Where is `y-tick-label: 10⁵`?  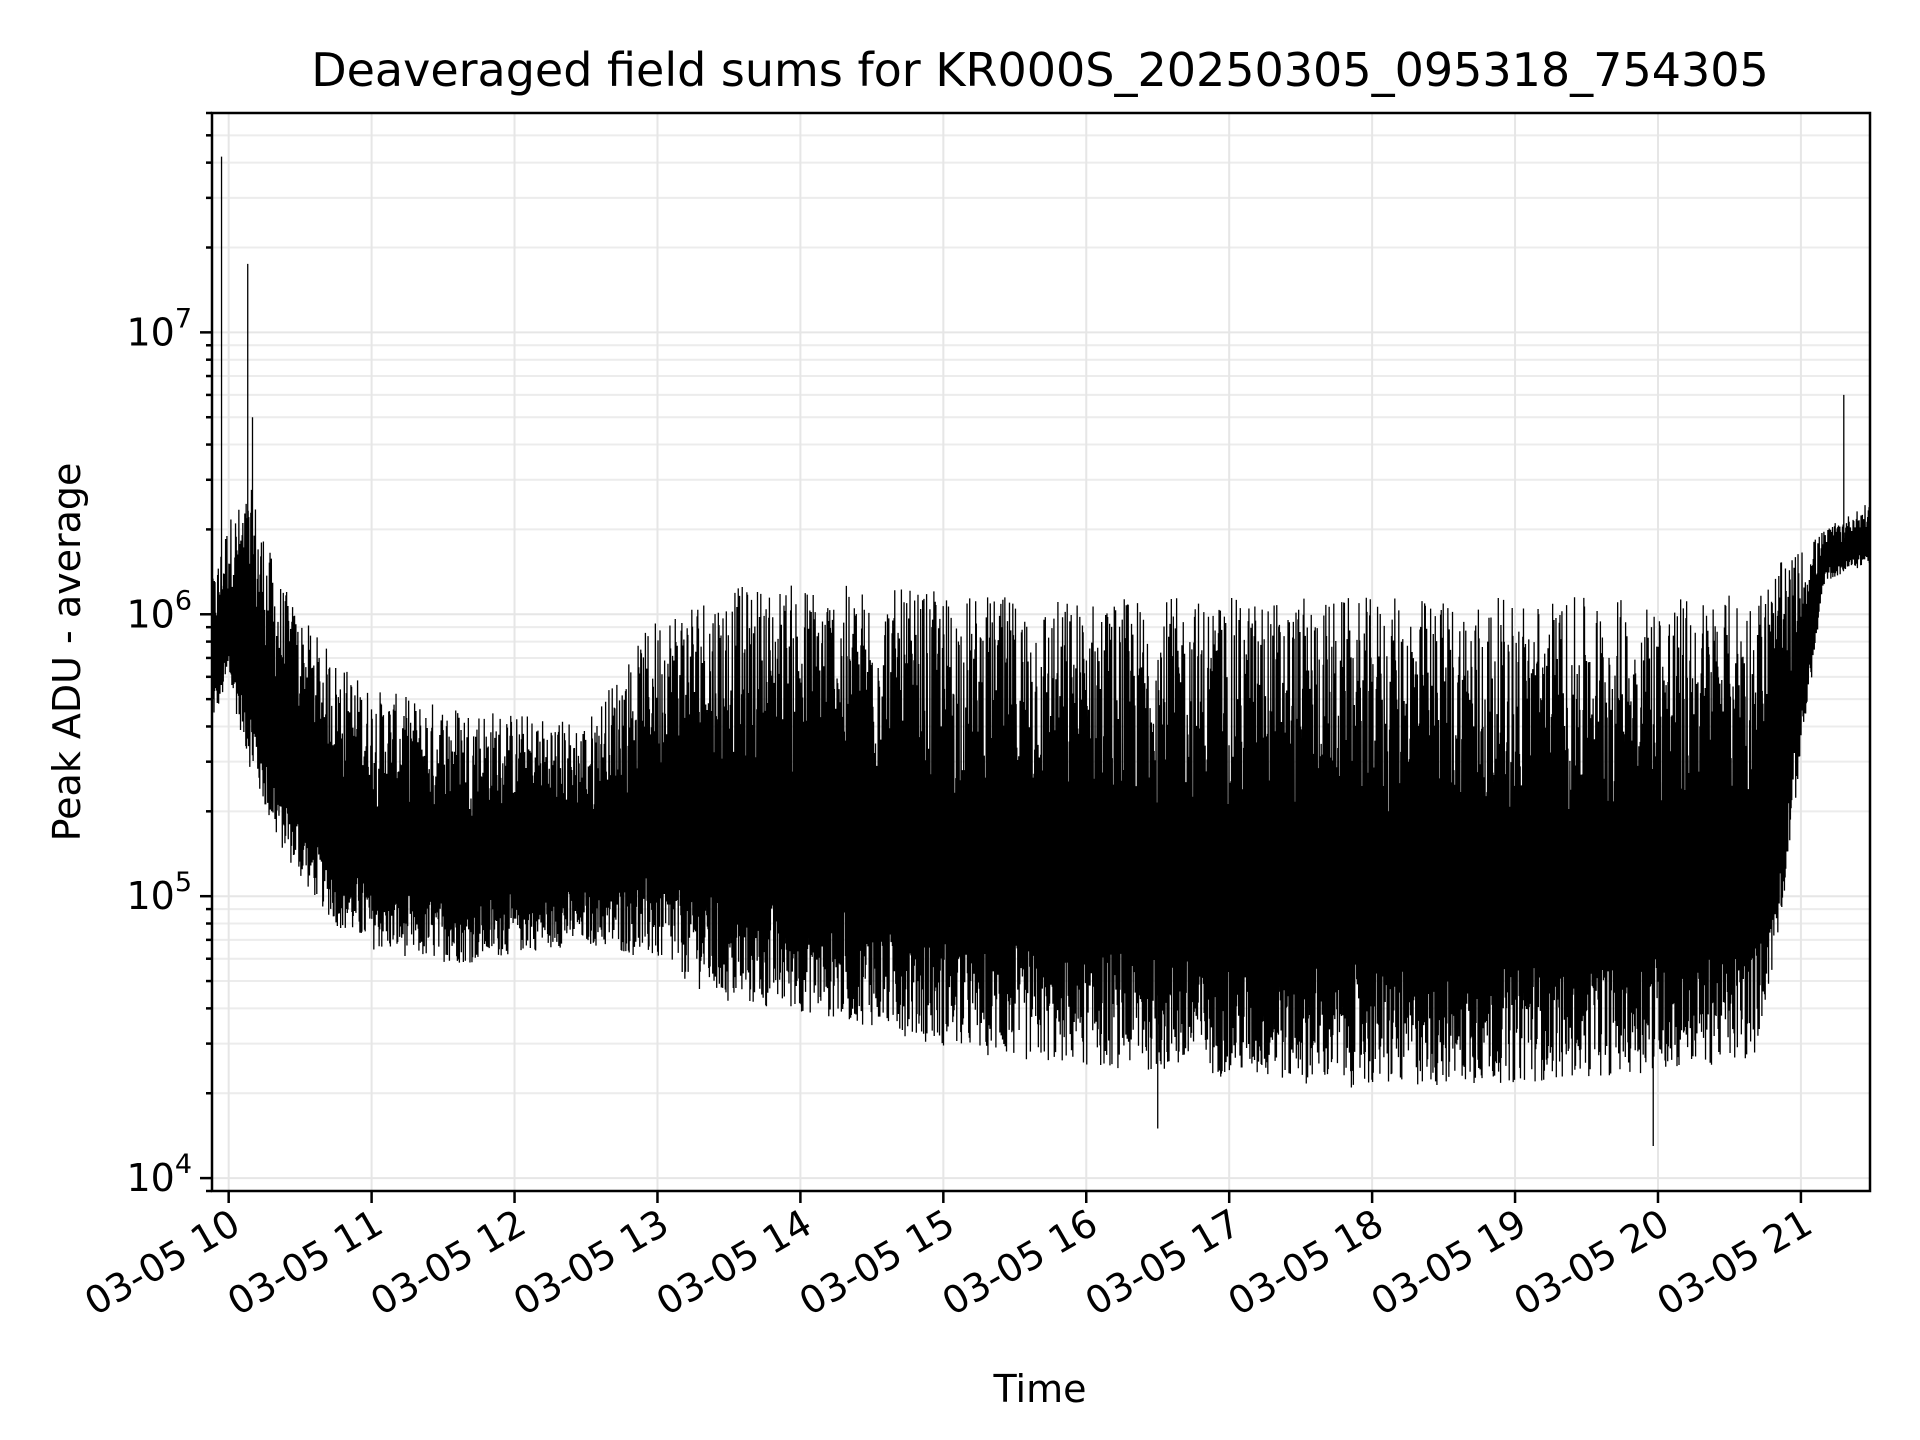
y-tick-label: 10⁵ is located at coordinates (159, 892).